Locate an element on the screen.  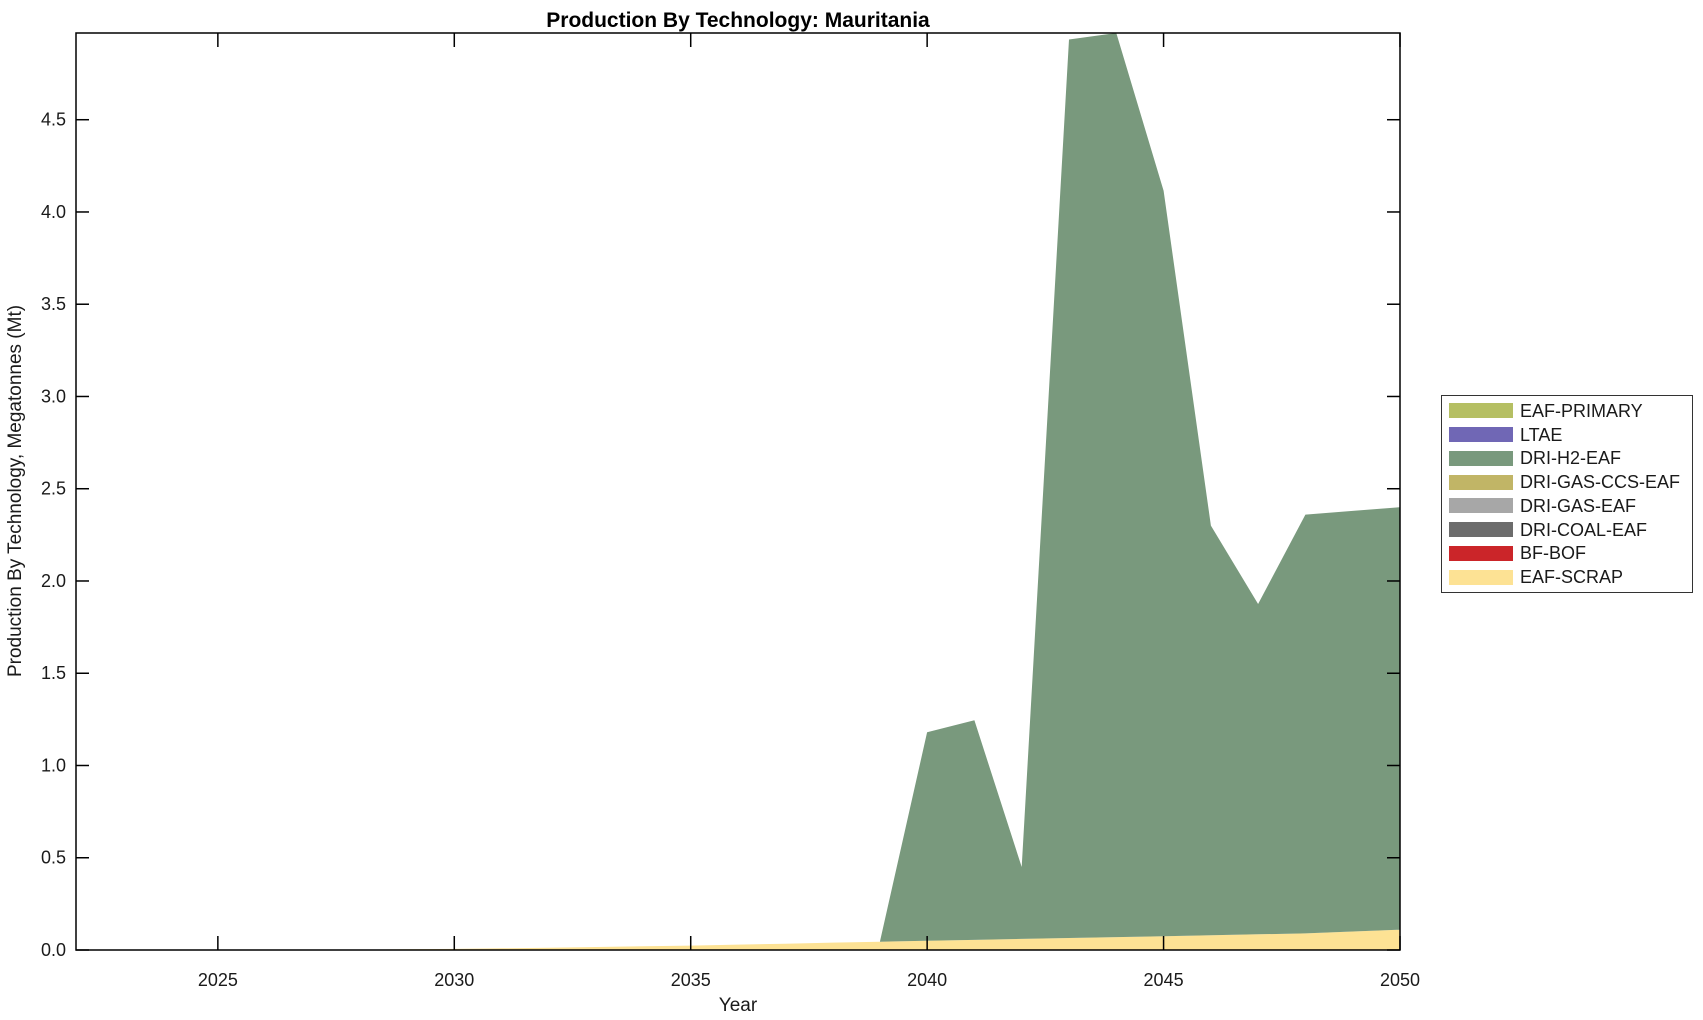
legend-label: LTAE is located at coordinates (1541, 434).